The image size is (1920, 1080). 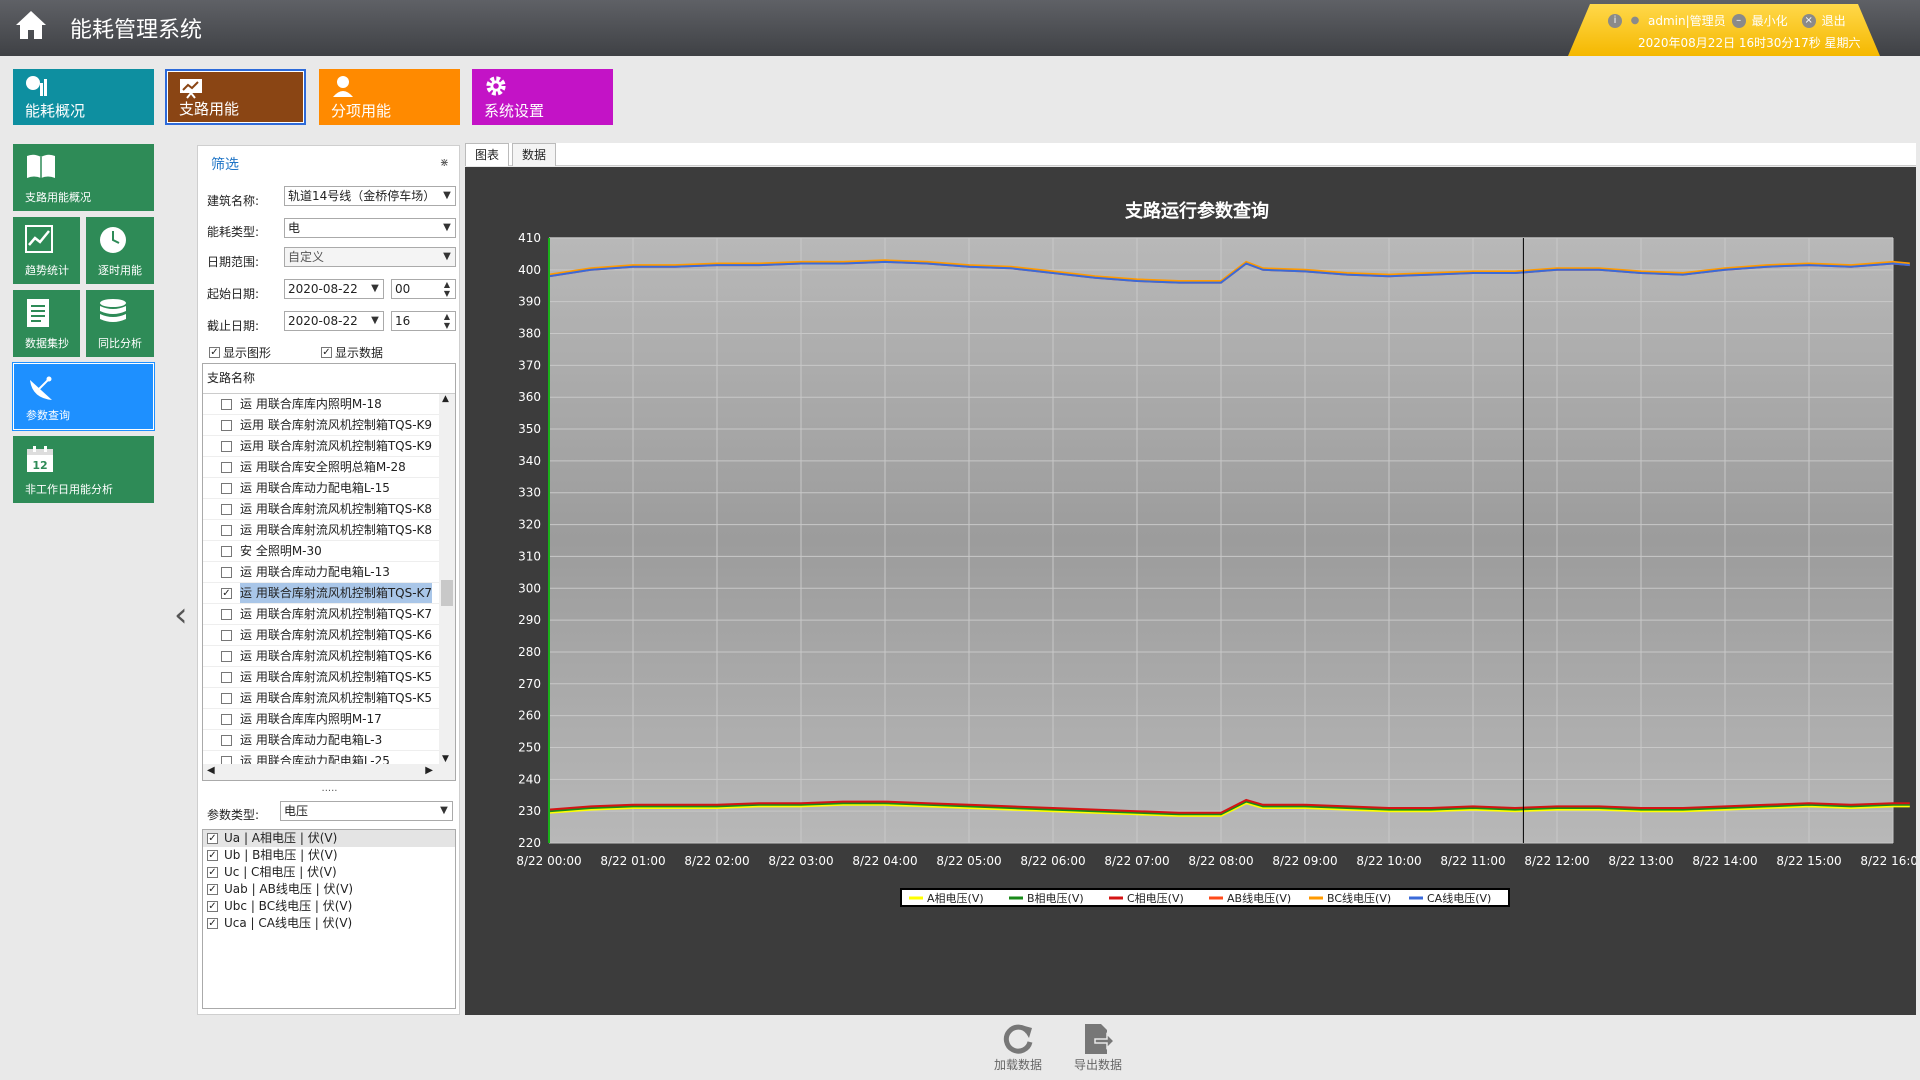 I want to click on x-tick-label: 8/22 03:00, so click(x=800, y=861).